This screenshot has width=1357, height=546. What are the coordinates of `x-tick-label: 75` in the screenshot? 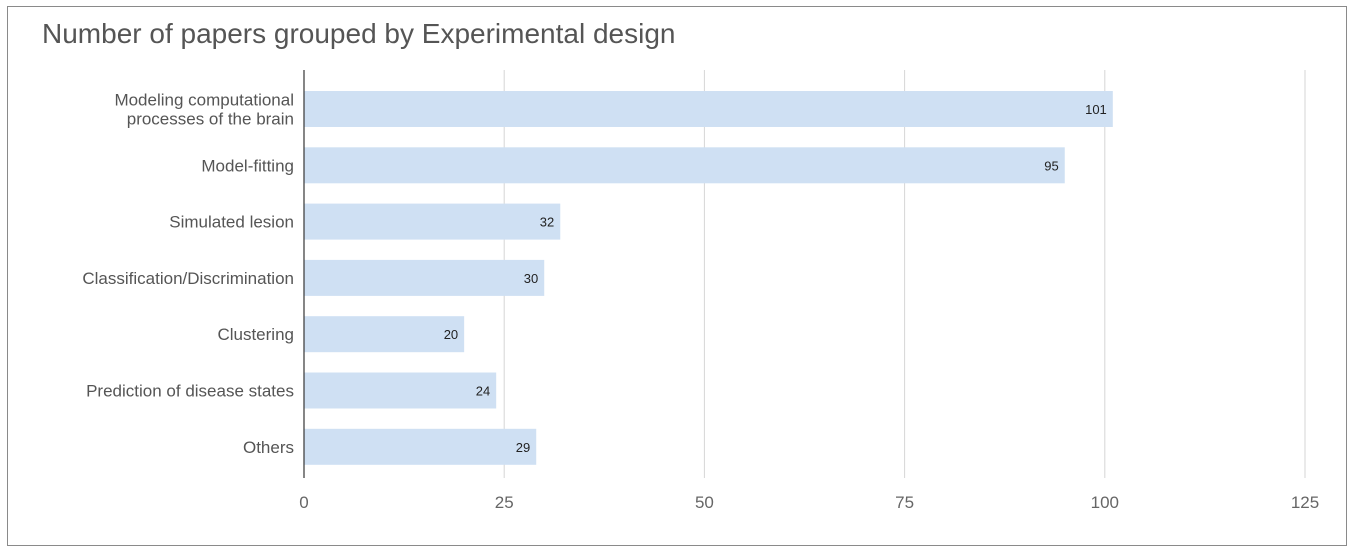 It's located at (904, 502).